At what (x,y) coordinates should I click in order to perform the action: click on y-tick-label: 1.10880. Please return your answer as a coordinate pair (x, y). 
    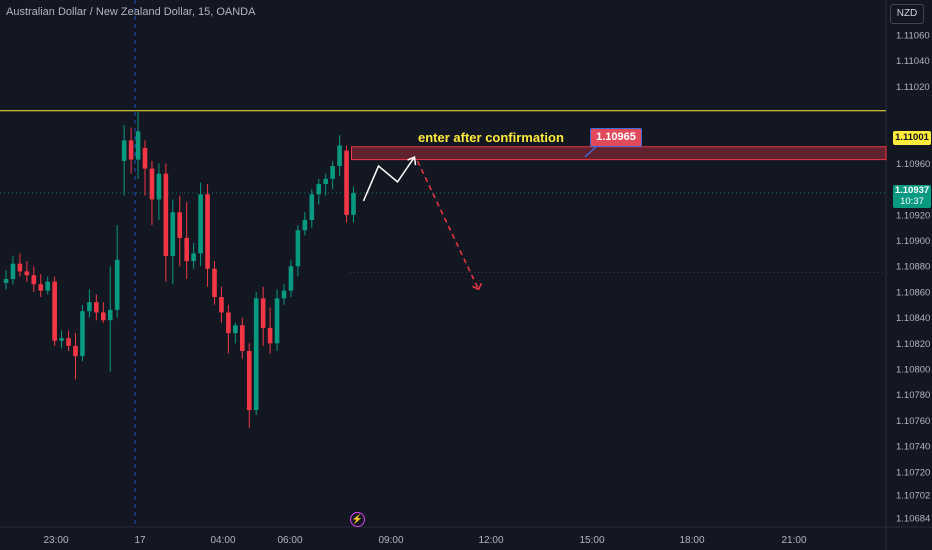
    Looking at the image, I should click on (913, 267).